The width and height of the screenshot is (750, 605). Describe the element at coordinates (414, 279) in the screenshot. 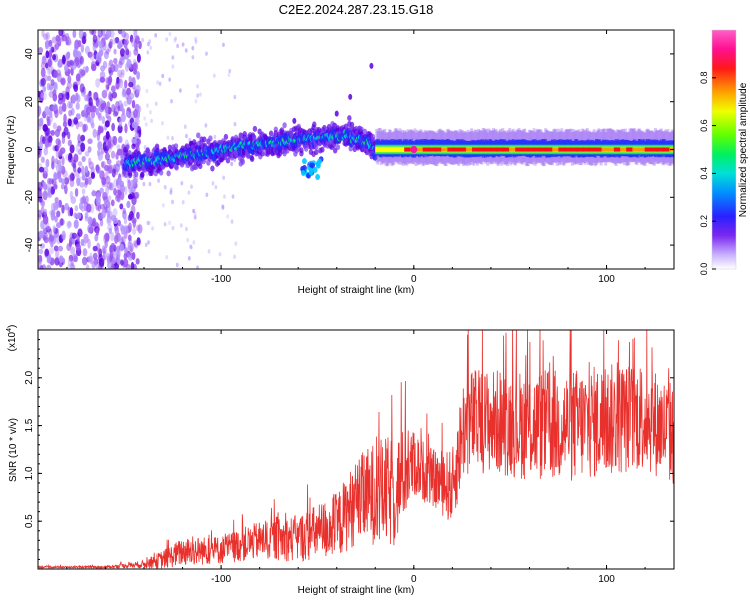

I see `spec-xtick-label: 0` at that location.